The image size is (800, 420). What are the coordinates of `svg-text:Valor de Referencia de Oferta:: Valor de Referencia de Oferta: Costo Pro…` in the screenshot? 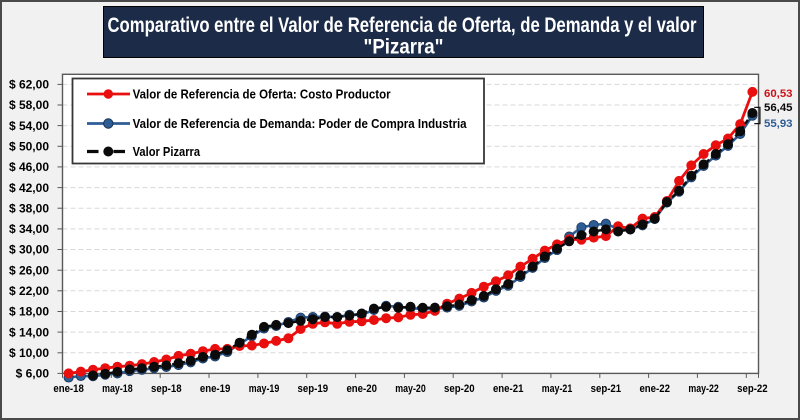 It's located at (262, 95).